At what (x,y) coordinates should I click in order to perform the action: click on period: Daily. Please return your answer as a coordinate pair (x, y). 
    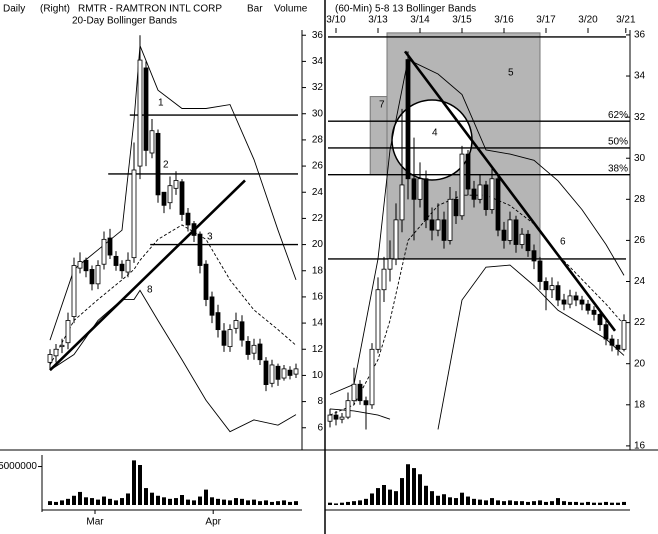
    Looking at the image, I should click on (14, 9).